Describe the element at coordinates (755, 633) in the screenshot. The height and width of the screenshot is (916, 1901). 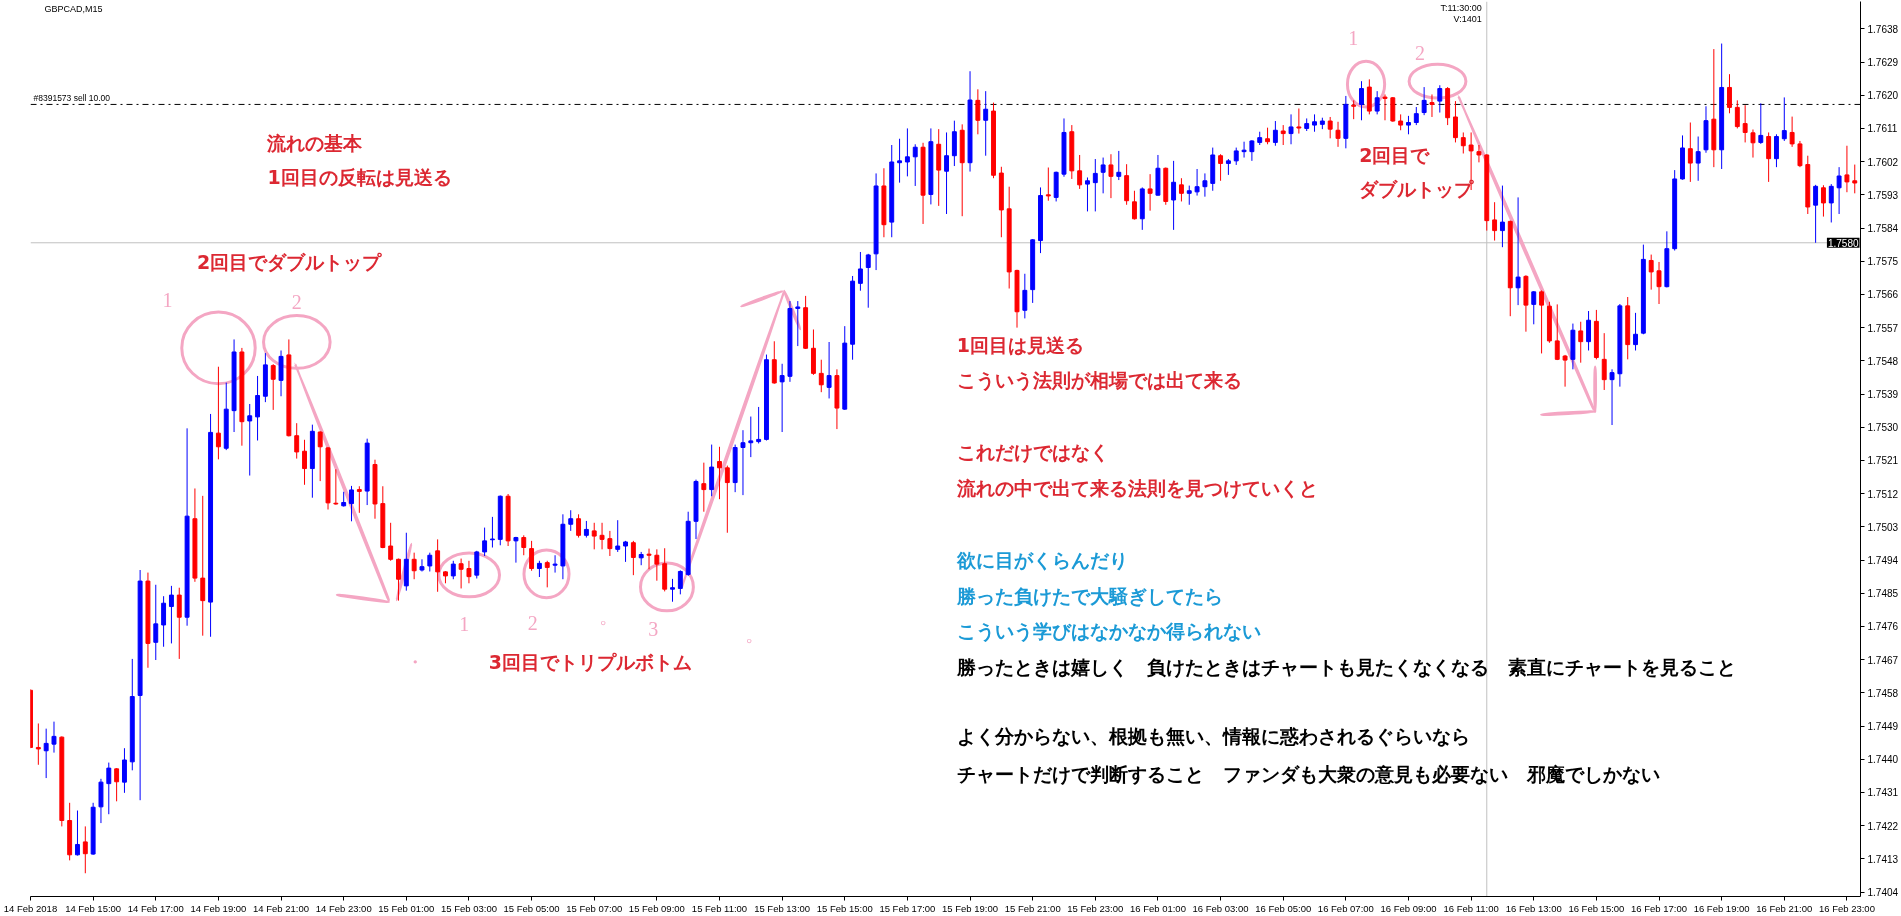
I see `annotation: 。` at that location.